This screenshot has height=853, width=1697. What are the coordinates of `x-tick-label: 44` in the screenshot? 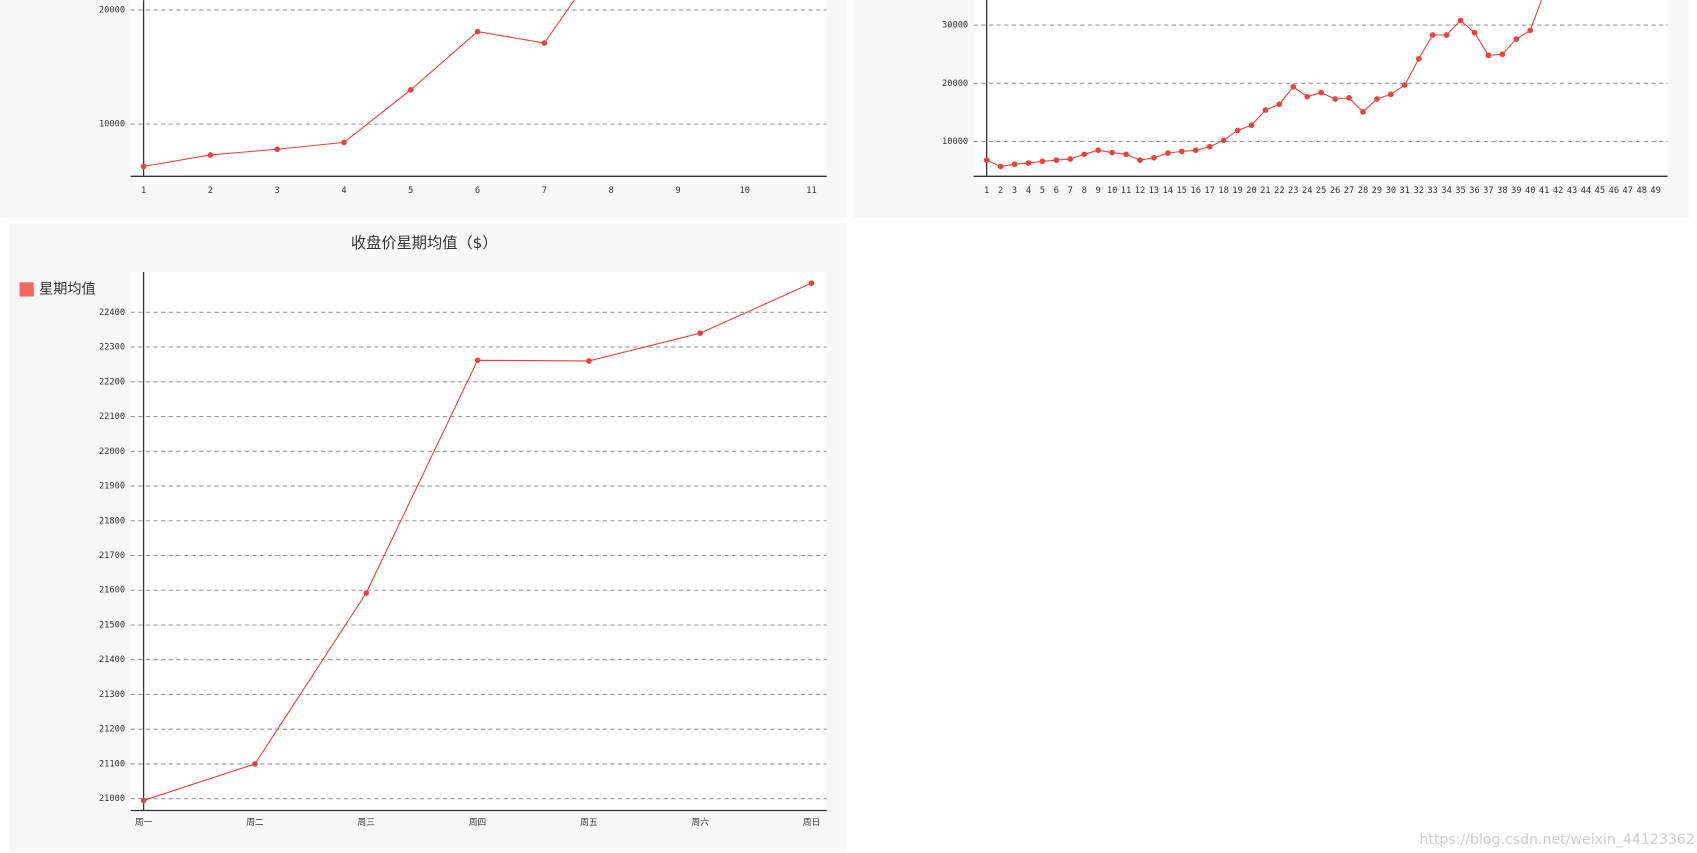 It's located at (1586, 191).